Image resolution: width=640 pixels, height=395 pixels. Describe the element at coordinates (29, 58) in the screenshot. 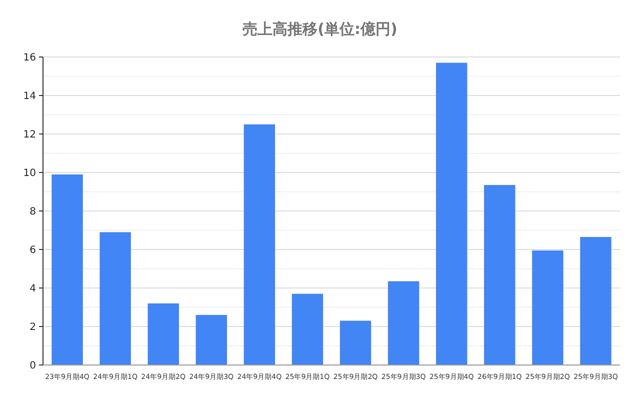

I see `y-tick-label: 16` at that location.